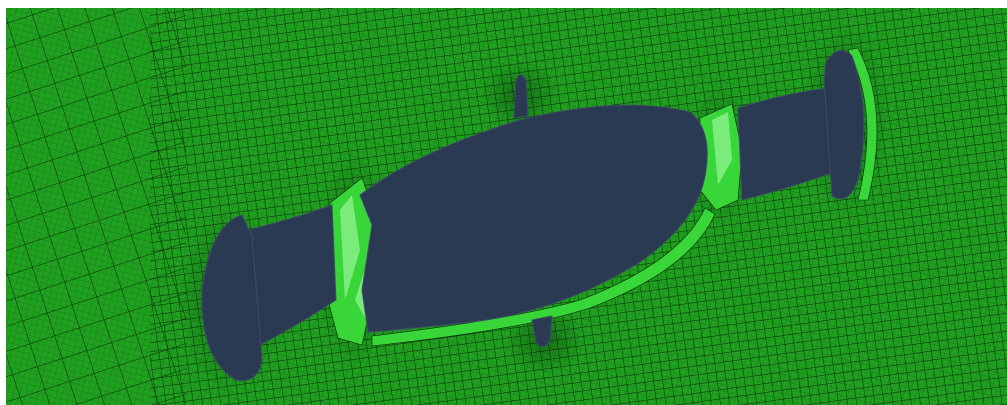 This screenshot has width=1007, height=405. Describe the element at coordinates (232, 298) in the screenshot. I see `left-cap-cutout` at that location.